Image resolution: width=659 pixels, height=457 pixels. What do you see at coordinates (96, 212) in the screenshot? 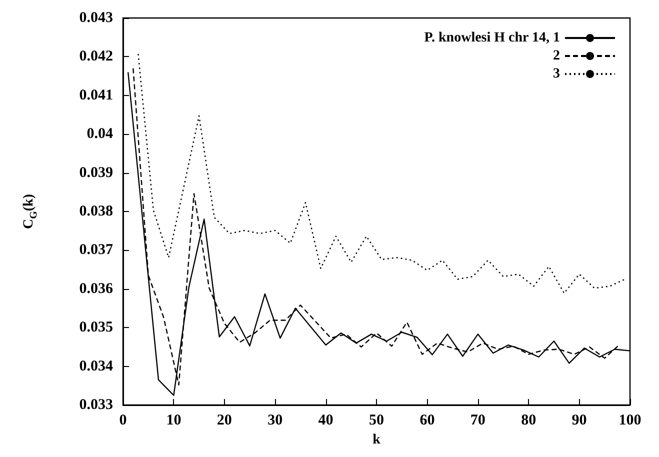
I see `y-tick-label: 0.038` at bounding box center [96, 212].